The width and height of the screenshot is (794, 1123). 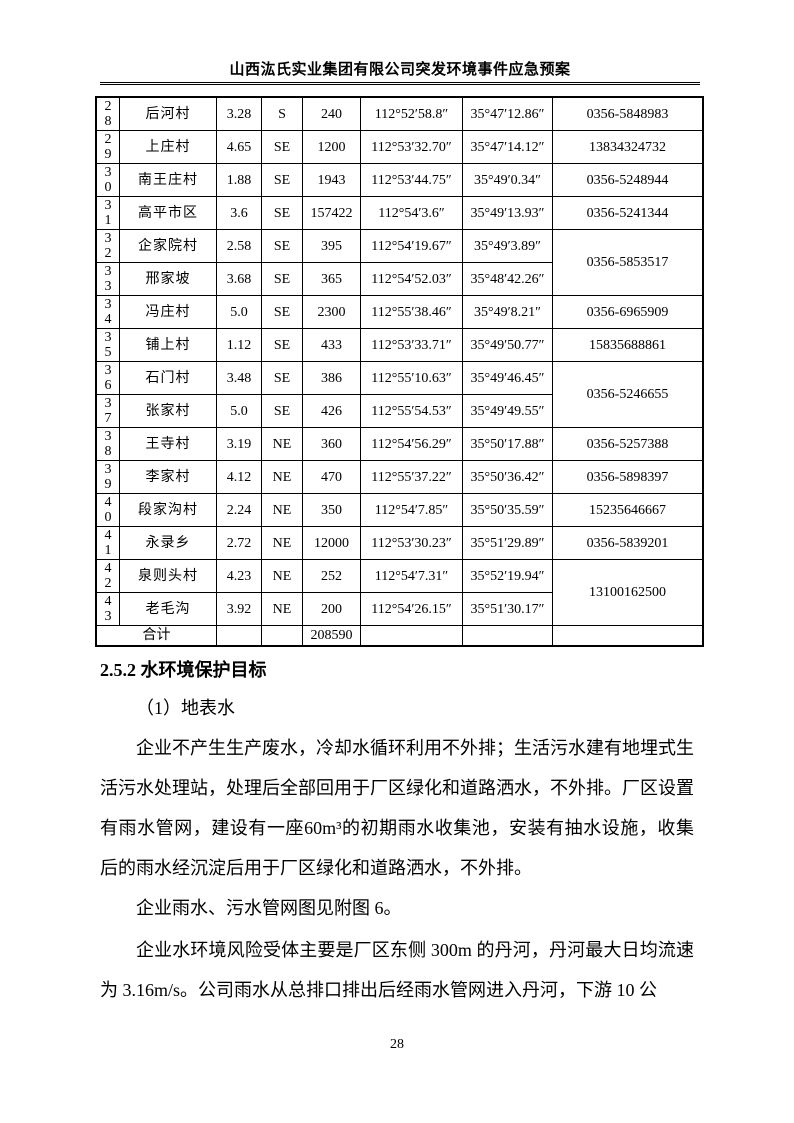 What do you see at coordinates (507, 345) in the screenshot?
I see `cell-lat: 35°49′50.77″` at bounding box center [507, 345].